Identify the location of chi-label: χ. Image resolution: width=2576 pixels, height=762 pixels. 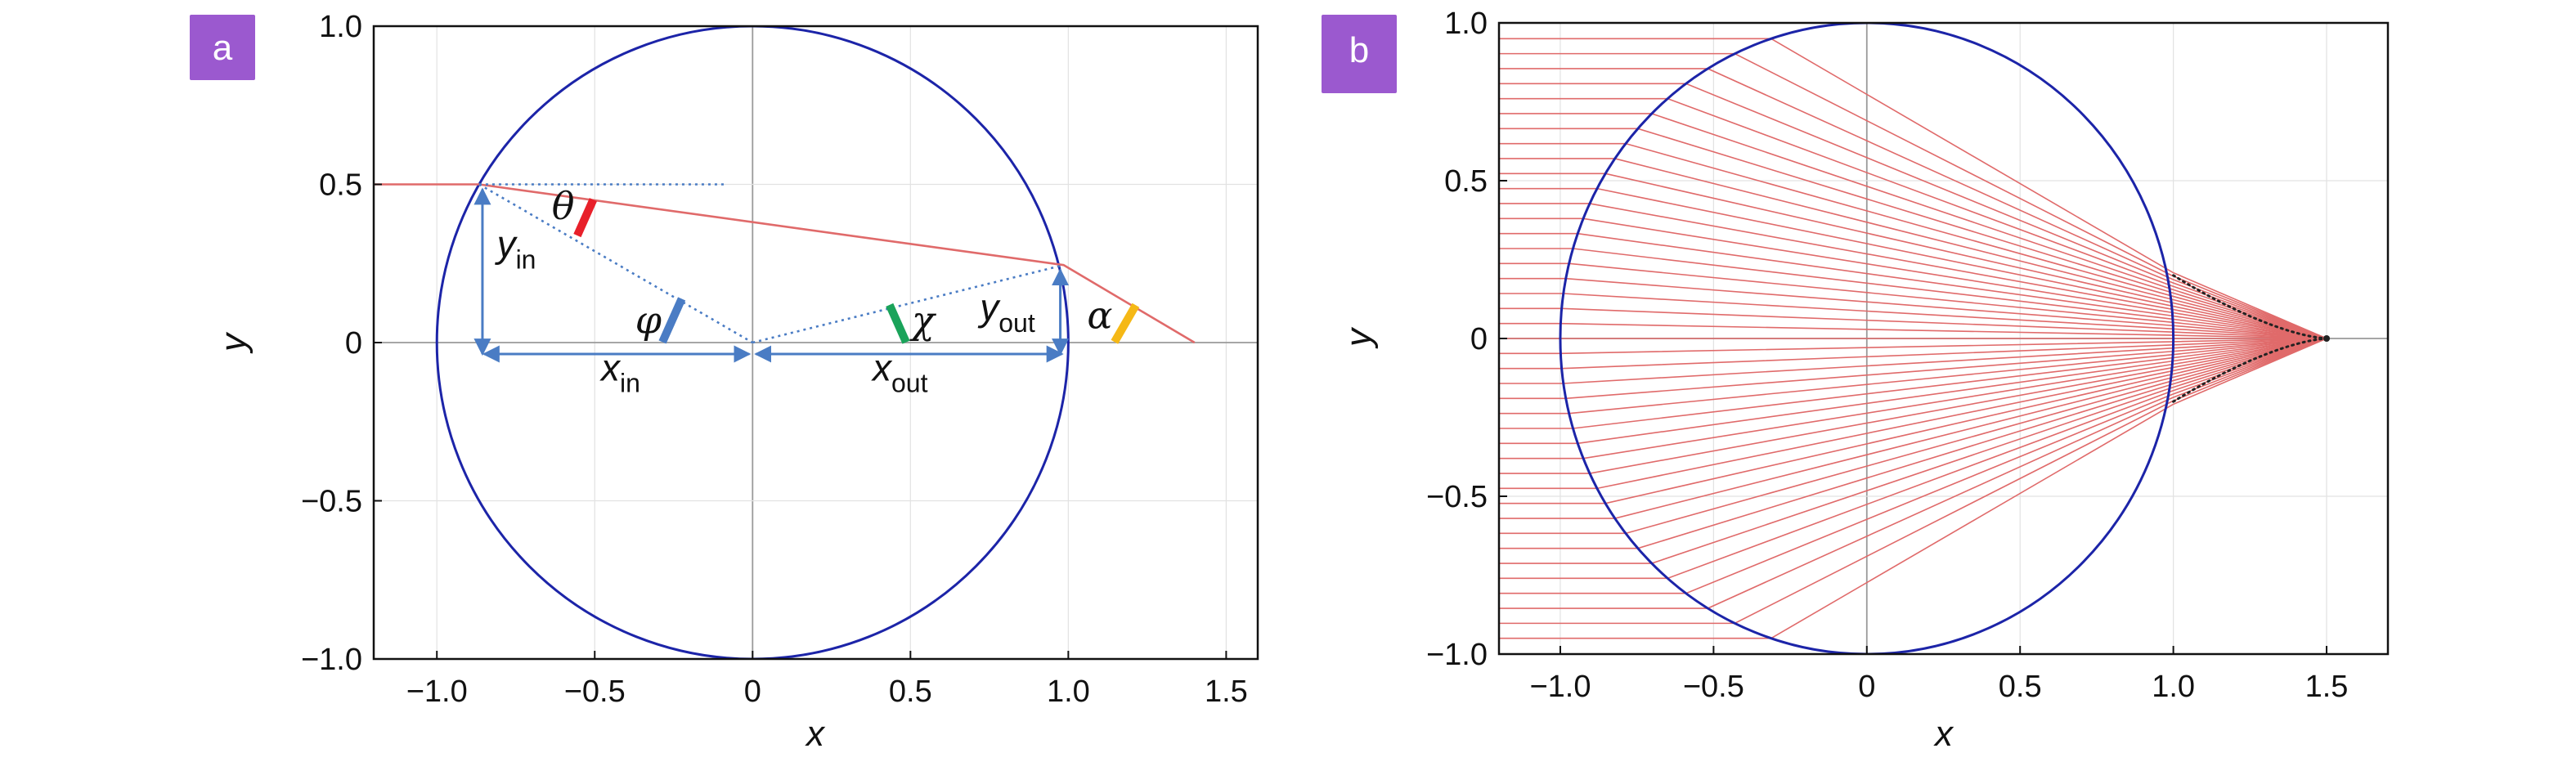
(923, 320).